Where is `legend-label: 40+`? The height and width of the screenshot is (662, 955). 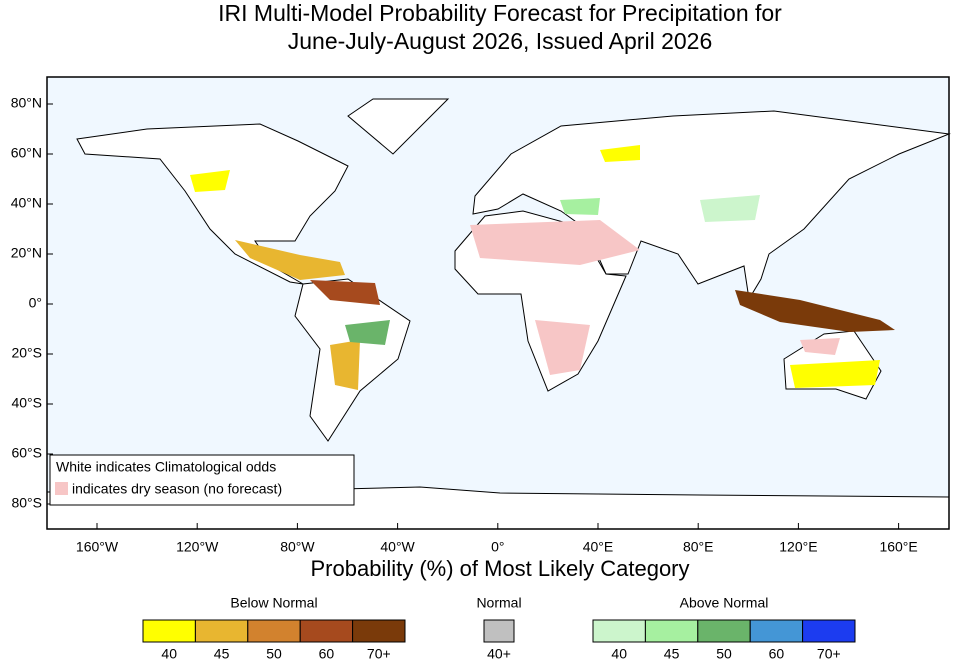
legend-label: 40+ is located at coordinates (499, 654).